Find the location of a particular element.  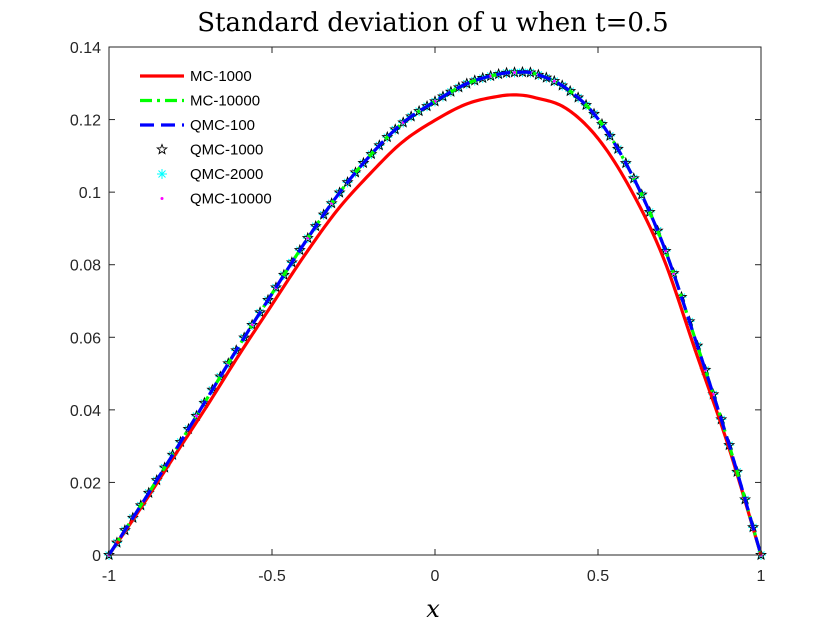

legend-label: QMC-1000 is located at coordinates (226, 150).